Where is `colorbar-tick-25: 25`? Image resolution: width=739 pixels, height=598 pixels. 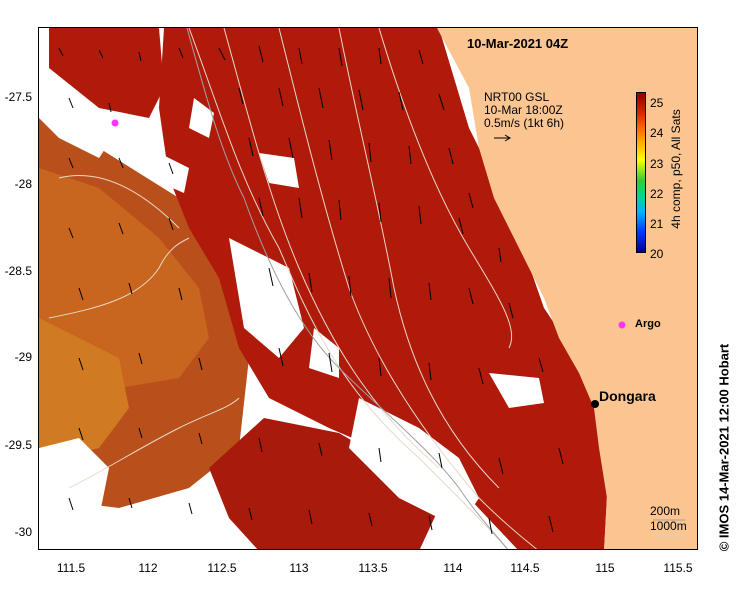 colorbar-tick-25: 25 is located at coordinates (657, 103).